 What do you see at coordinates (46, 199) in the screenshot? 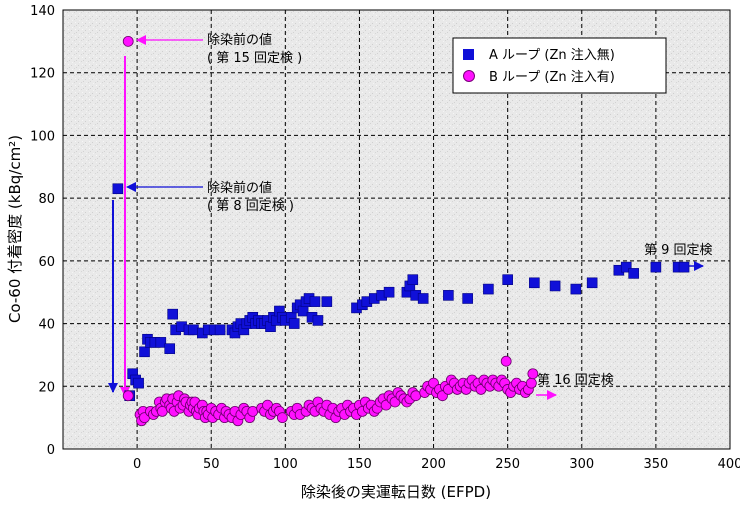
I see `y-tick-label: 80` at bounding box center [46, 199].